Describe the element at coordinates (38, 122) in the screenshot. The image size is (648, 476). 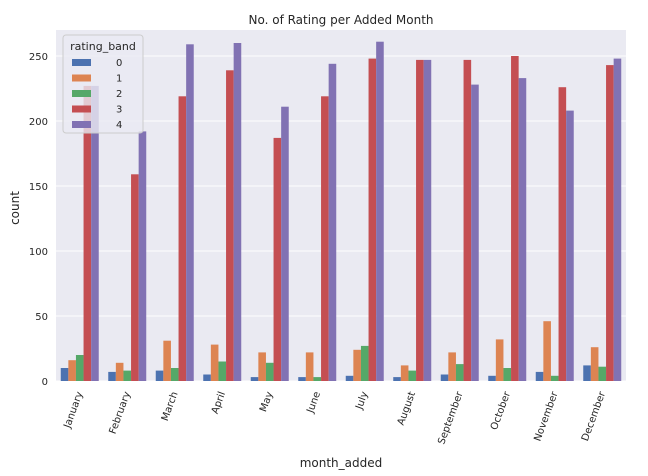
I see `y-tick-label: 200` at that location.